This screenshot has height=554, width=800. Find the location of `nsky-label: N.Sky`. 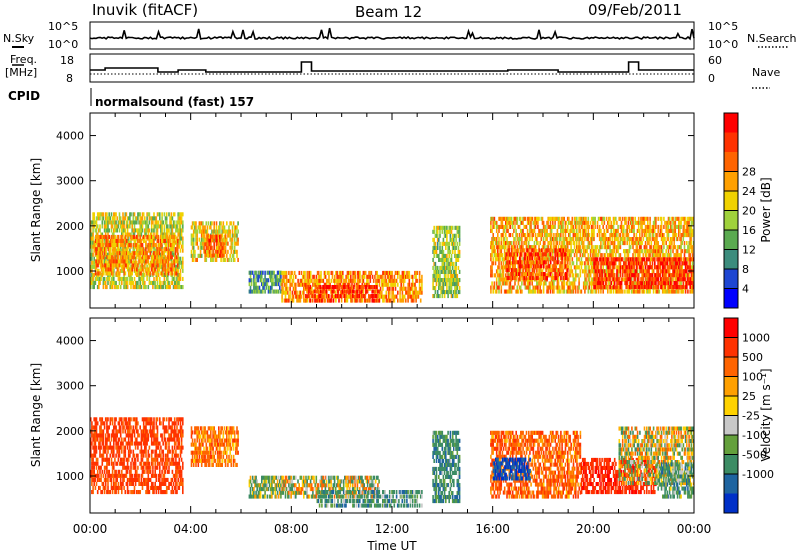

nsky-label: N.Sky is located at coordinates (19, 38).